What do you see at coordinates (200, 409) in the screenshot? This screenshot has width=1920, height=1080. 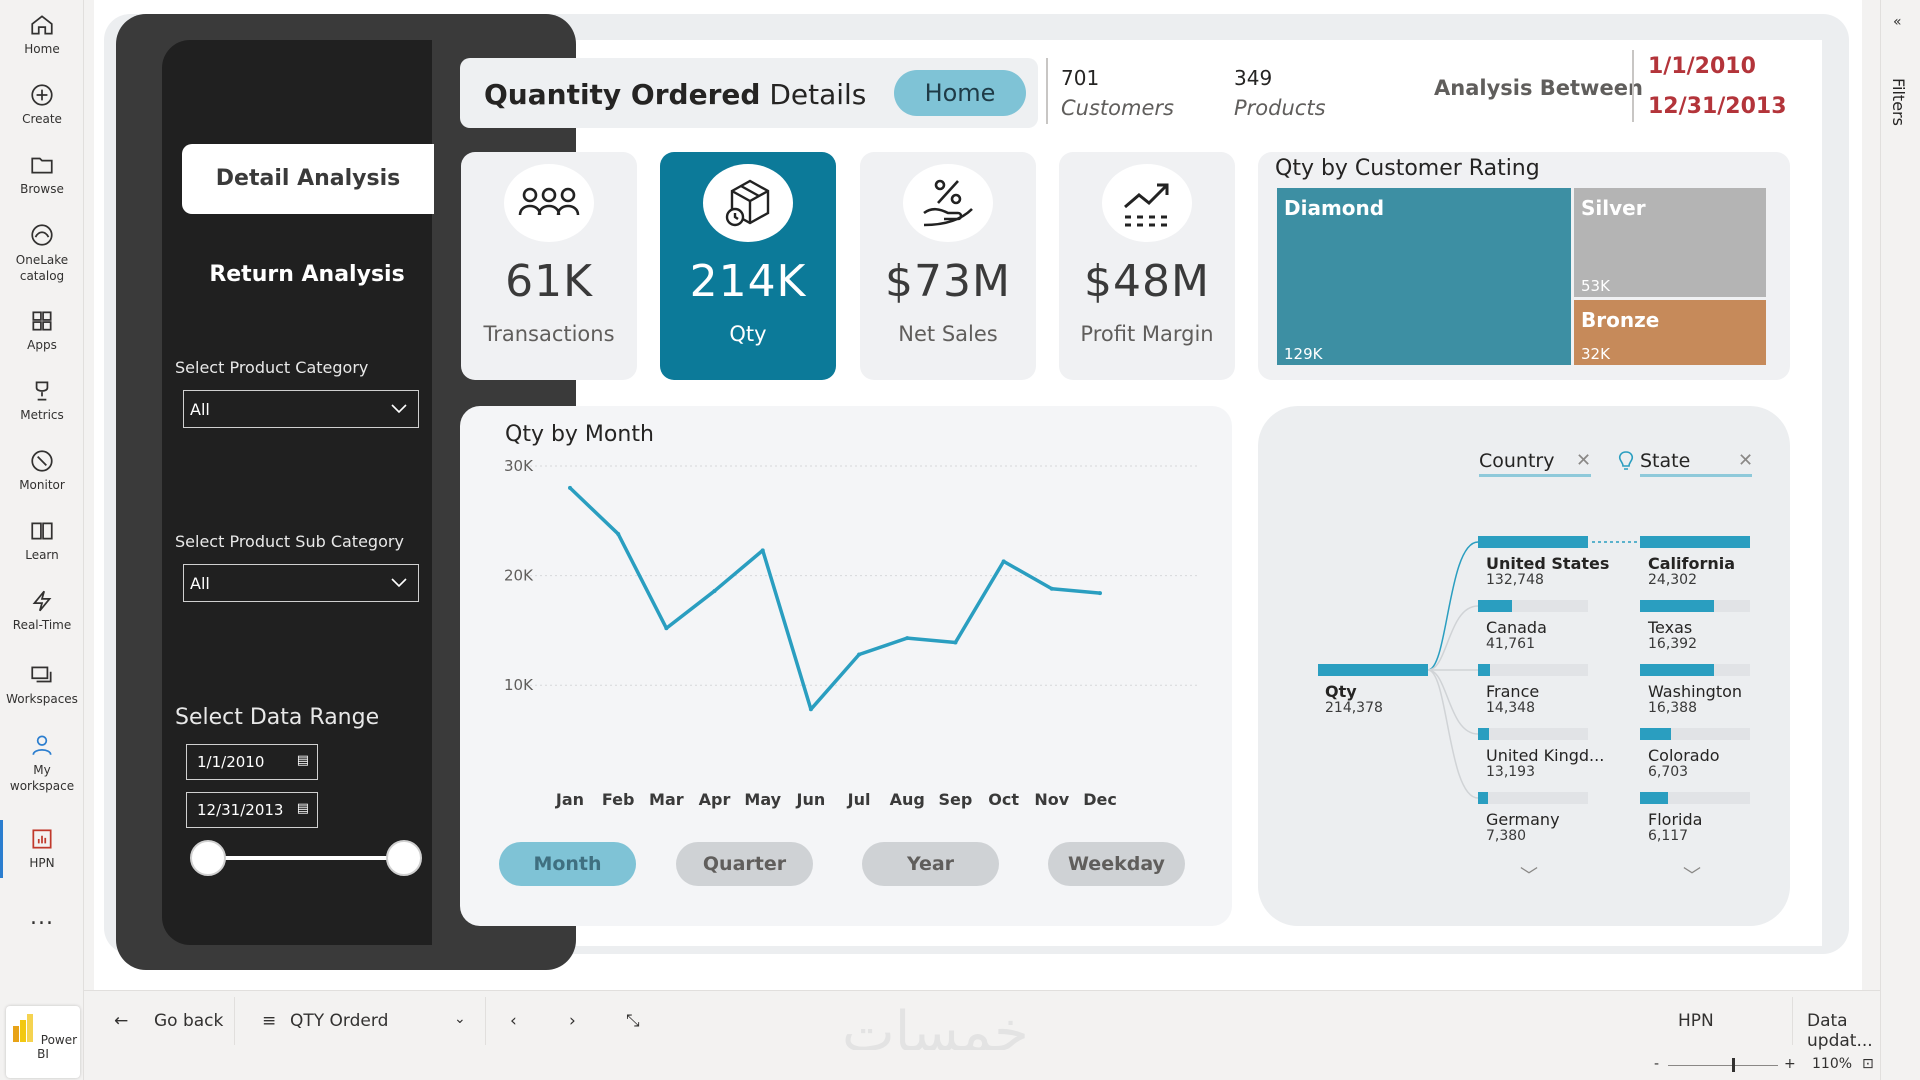 I see `category-value: All` at bounding box center [200, 409].